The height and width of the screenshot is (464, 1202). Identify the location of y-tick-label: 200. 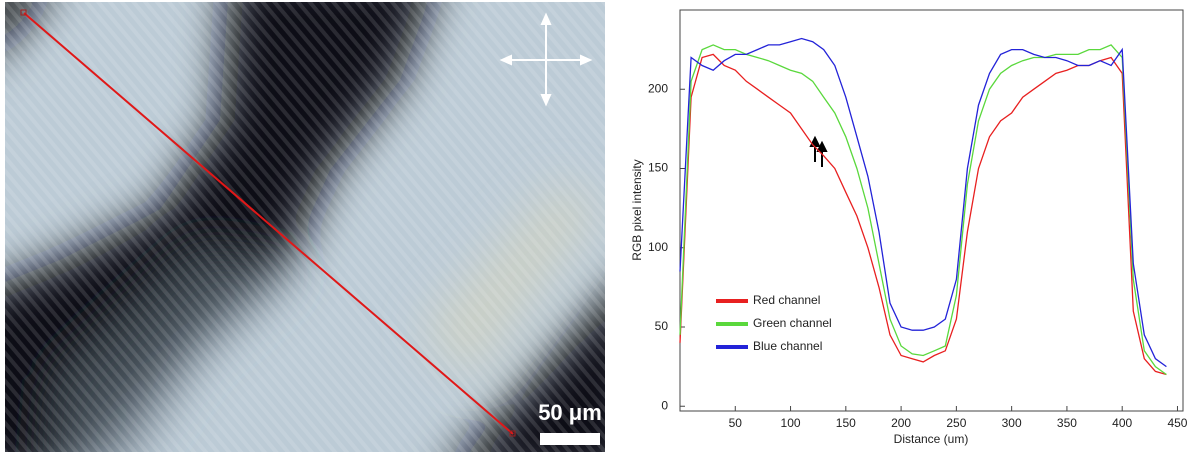
(658, 88).